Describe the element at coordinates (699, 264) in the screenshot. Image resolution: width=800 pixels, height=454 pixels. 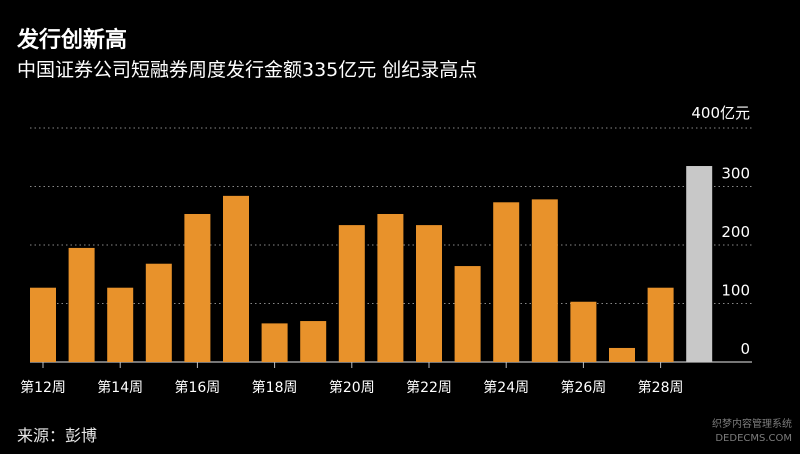
I see `bar-highlight` at that location.